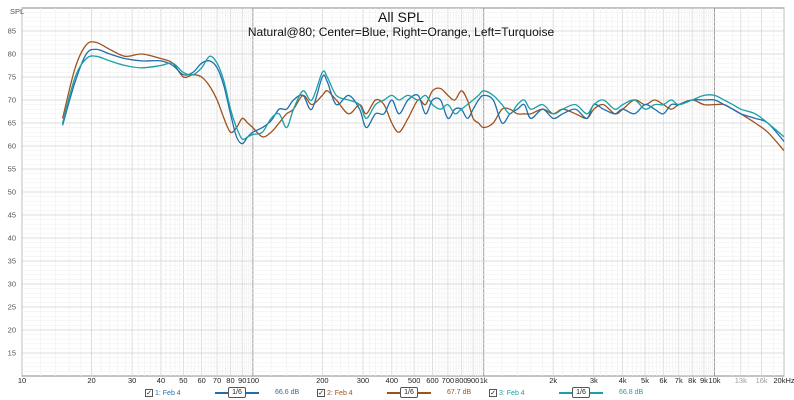  Describe the element at coordinates (432, 380) in the screenshot. I see `x-tick-label: 600` at that location.